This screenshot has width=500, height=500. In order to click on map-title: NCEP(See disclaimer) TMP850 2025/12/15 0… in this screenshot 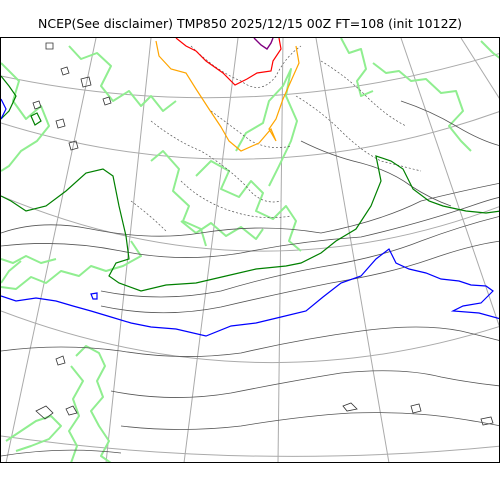, I will do `click(250, 23)`.